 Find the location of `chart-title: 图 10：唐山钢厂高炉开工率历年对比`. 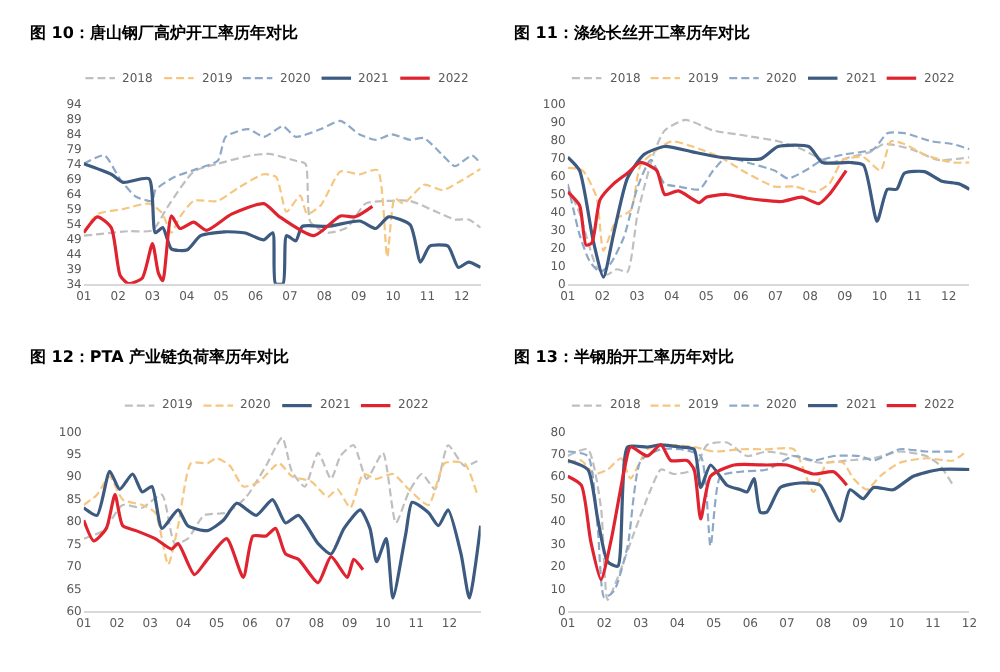

chart-title: 图 10：唐山钢厂高炉开工率历年对比 is located at coordinates (164, 32).